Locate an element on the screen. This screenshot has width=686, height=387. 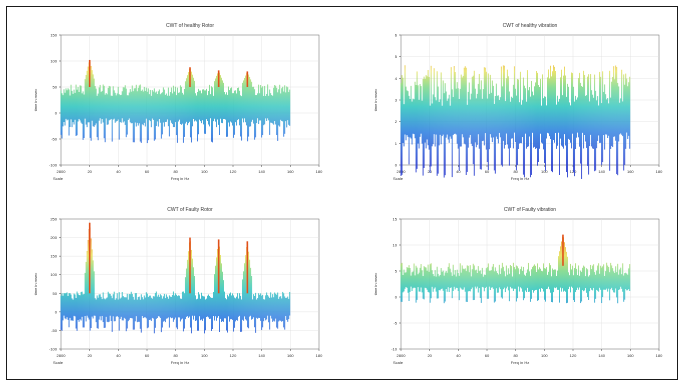
panel-title: CWT of Faulty Rotor is located at coordinates (190, 210).